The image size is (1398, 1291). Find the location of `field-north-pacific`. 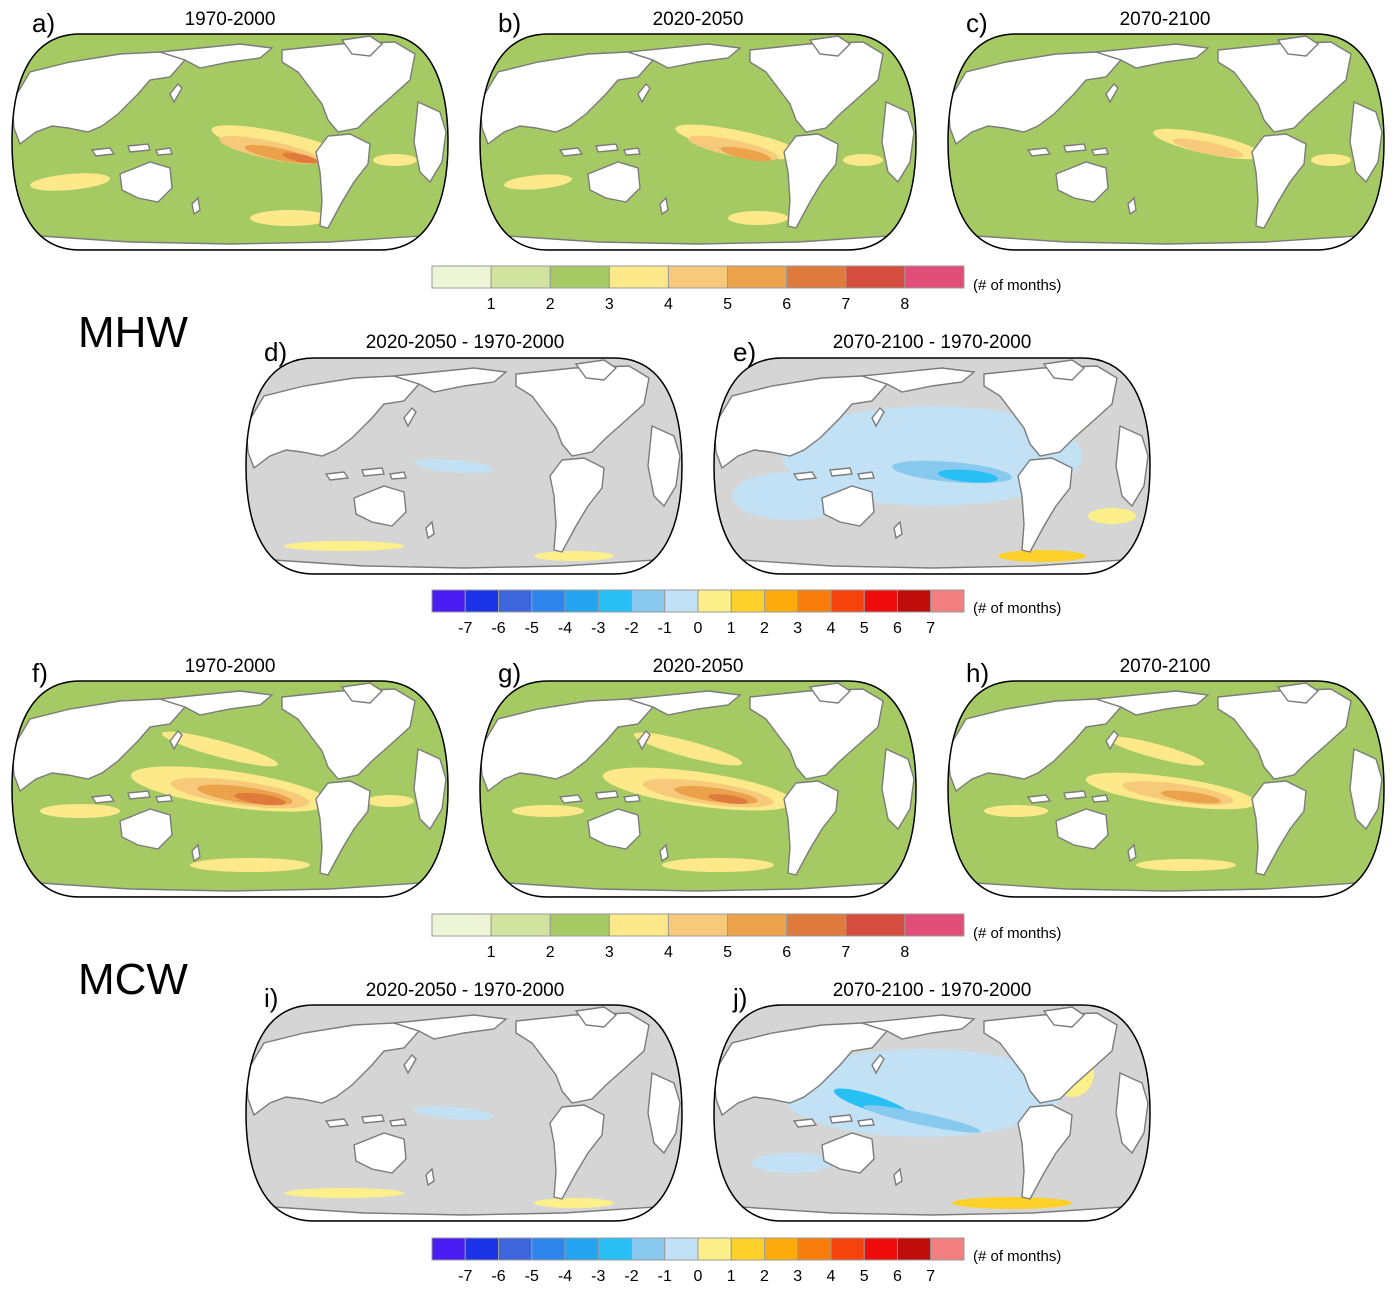

field-north-pacific is located at coordinates (1156, 751).